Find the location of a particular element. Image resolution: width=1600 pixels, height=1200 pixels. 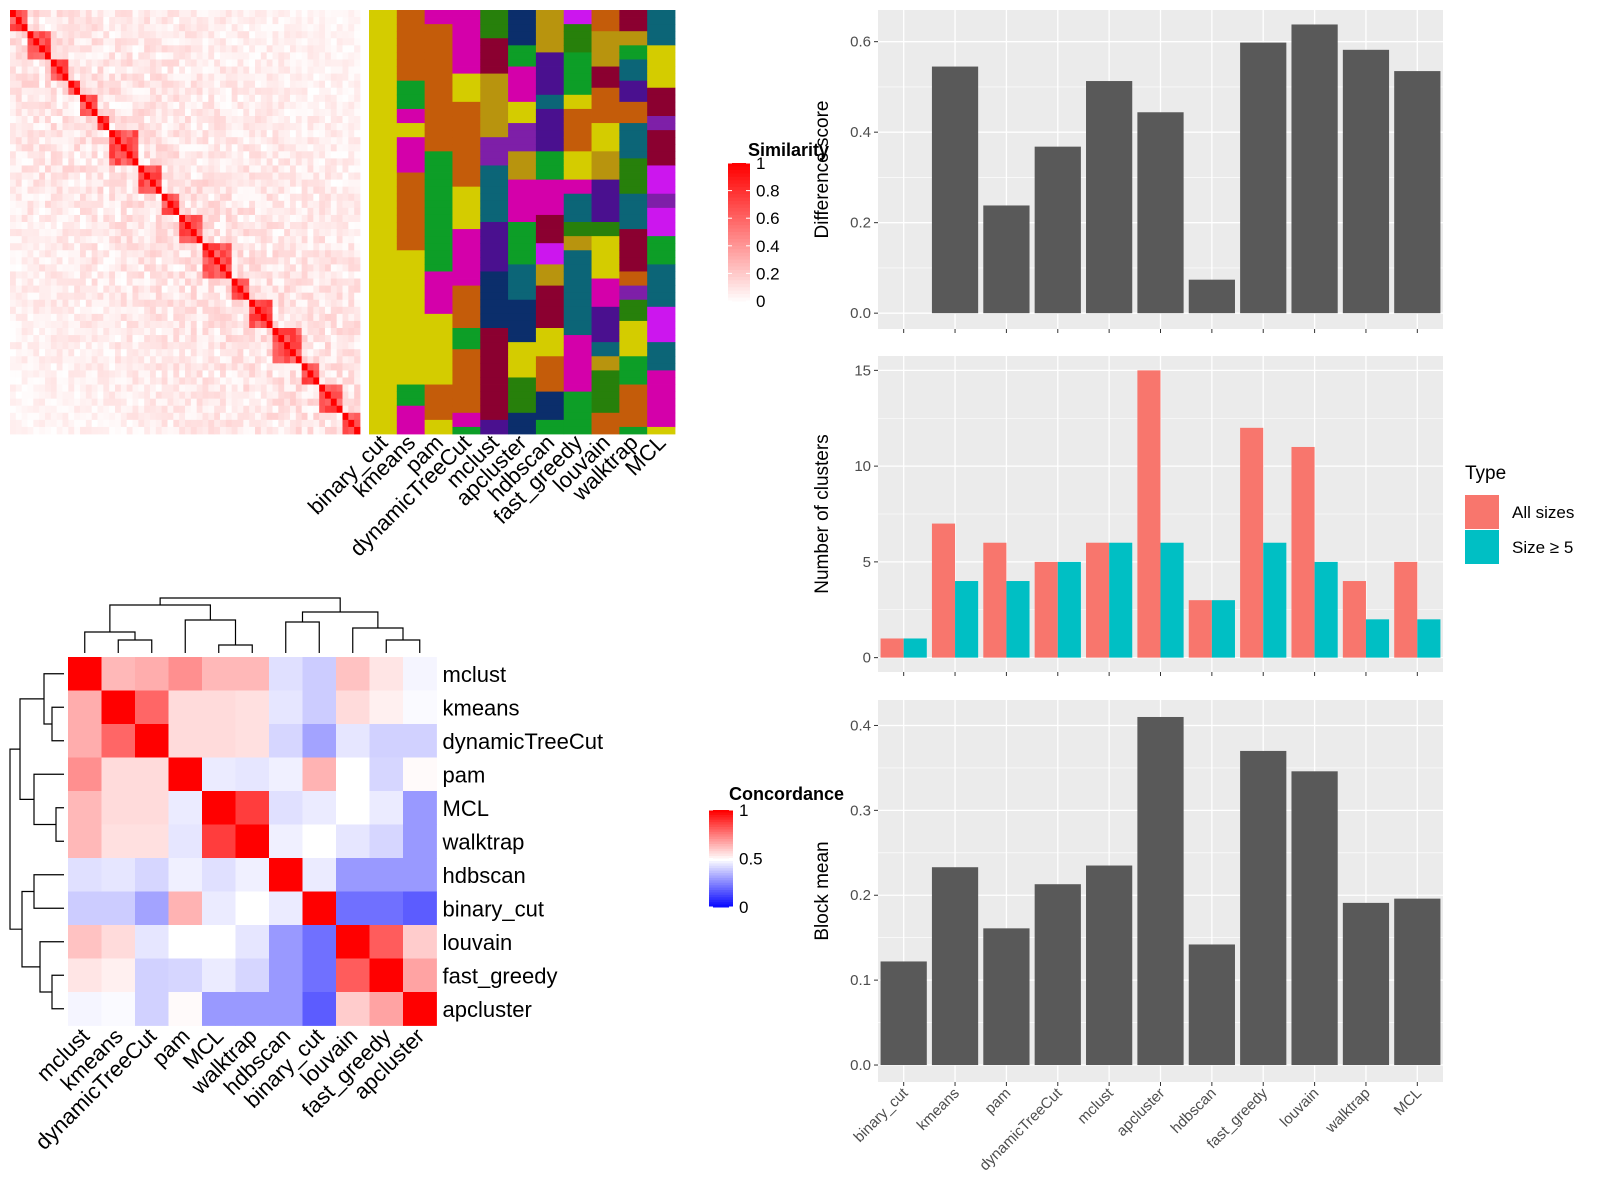

concordance-gradient-step is located at coordinates (721, 816).